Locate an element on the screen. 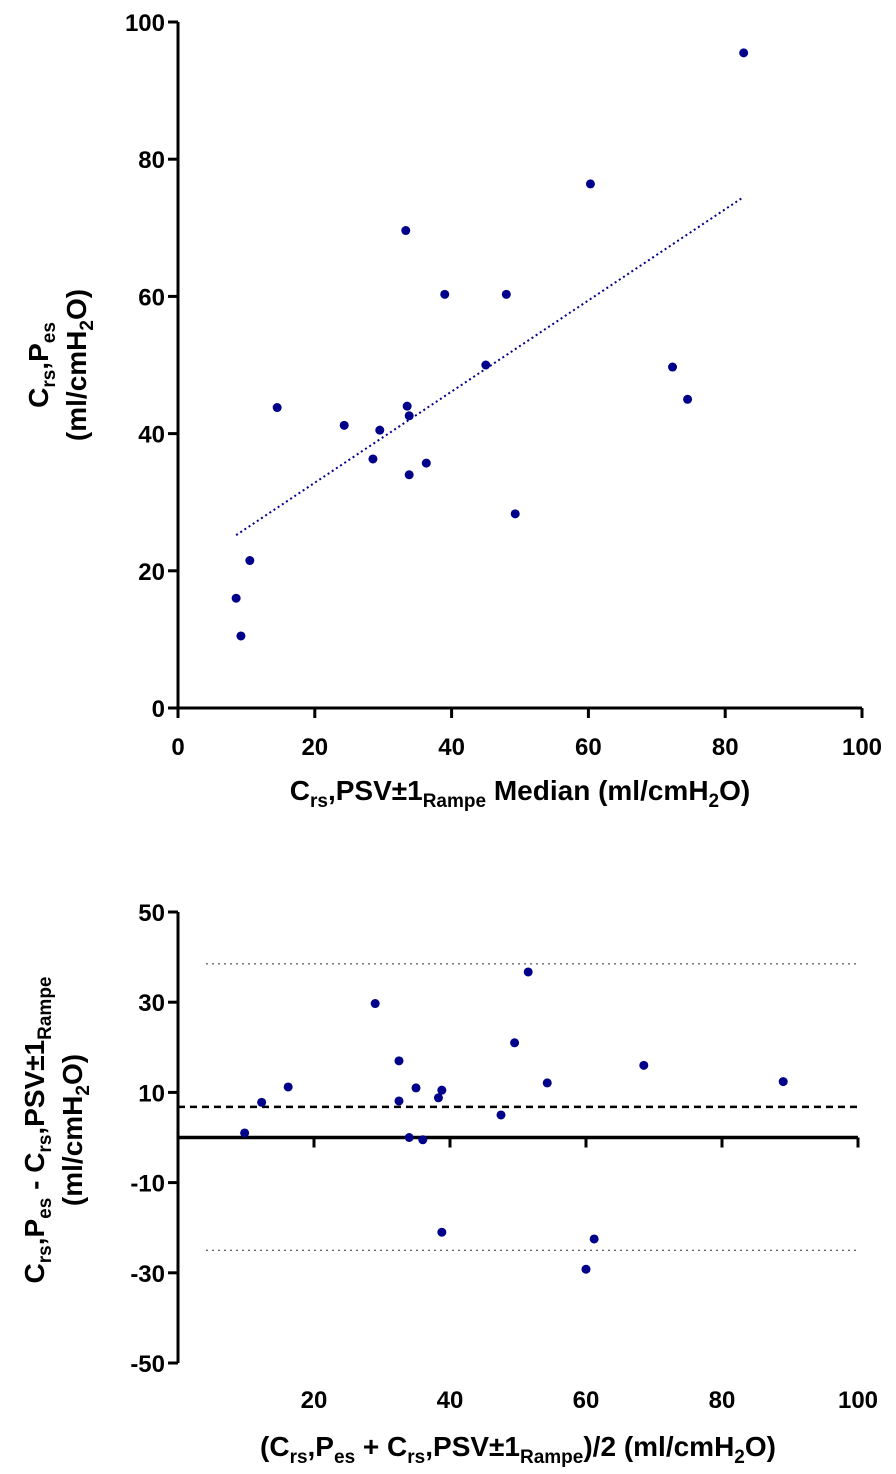 The image size is (896, 1474). chart1-x-axis-title: Crs,PSV±1Rampe Median (ml/cmH2O) is located at coordinates (520, 793).